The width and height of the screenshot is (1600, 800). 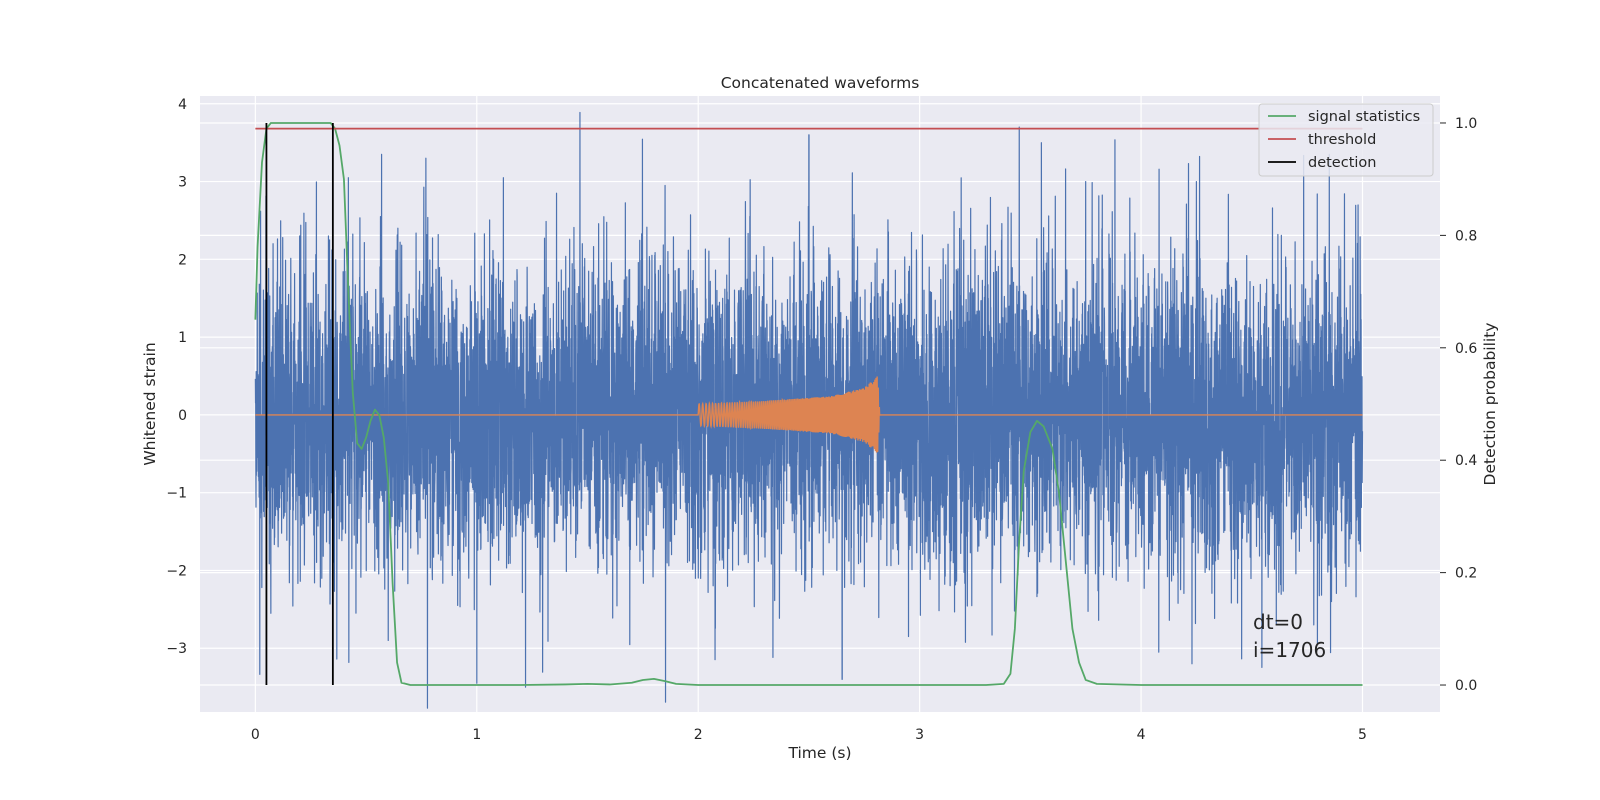 I want to click on x-tick-label: 4, so click(x=1141, y=735).